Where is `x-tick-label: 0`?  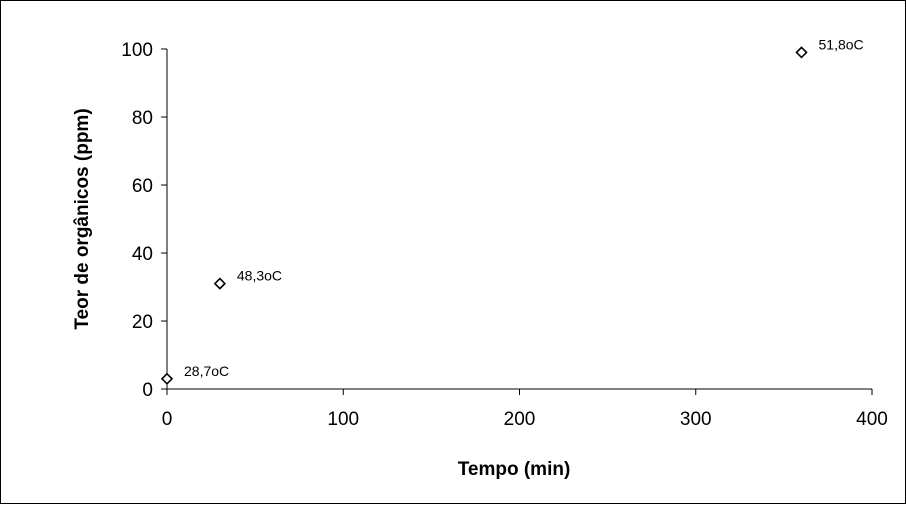
x-tick-label: 0 is located at coordinates (167, 419).